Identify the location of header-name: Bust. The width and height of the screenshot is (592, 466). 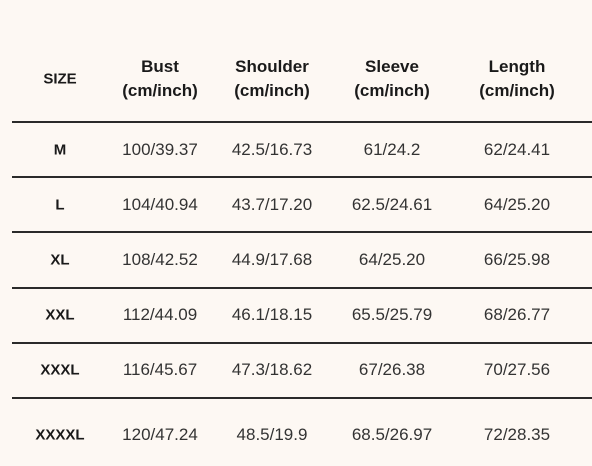
(160, 66).